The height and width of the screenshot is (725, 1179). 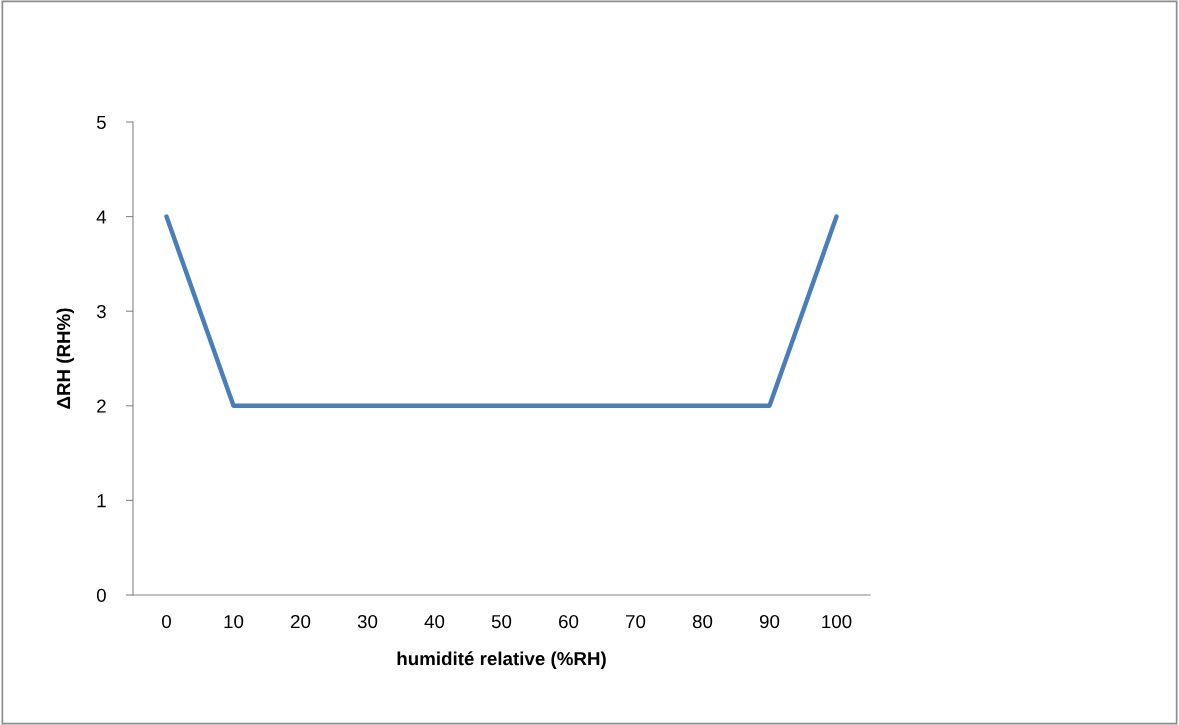 I want to click on x-tick-label: 50, so click(x=501, y=621).